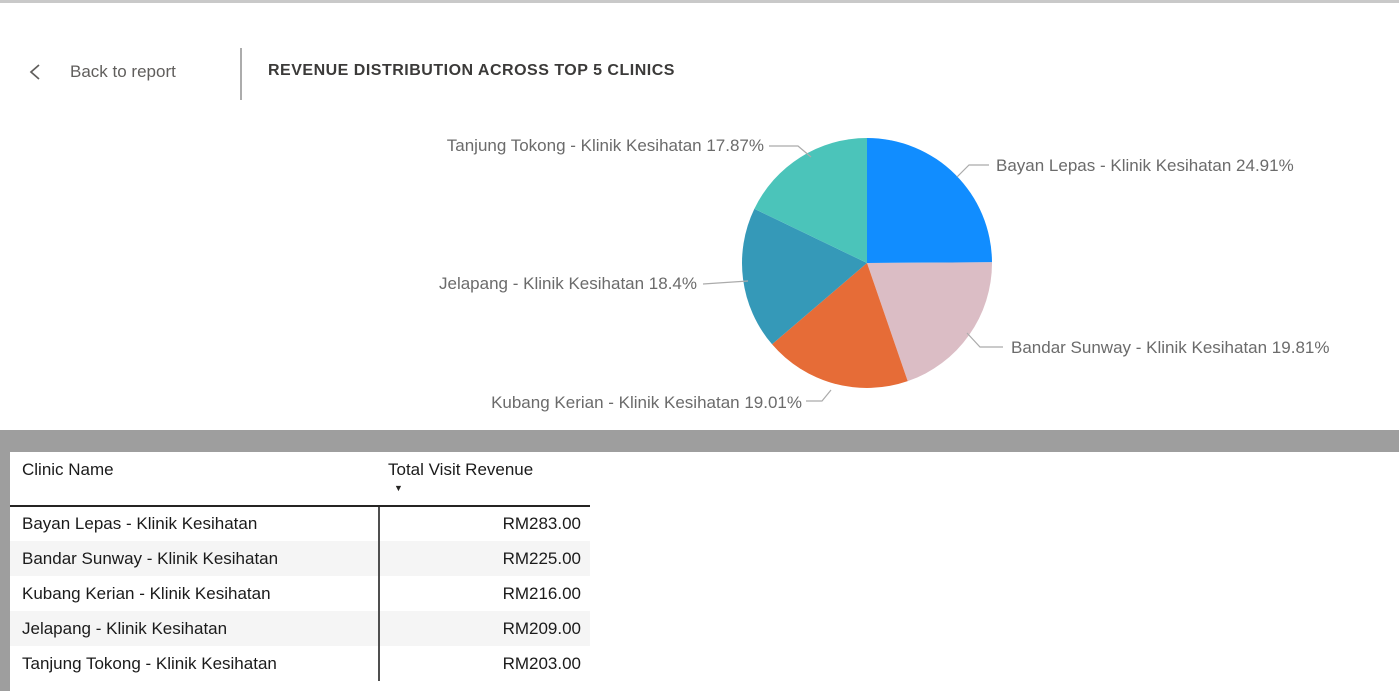 The height and width of the screenshot is (691, 1399). I want to click on clinic-name-cell: Kubang Kerian - Klinik Kesihatan, so click(146, 593).